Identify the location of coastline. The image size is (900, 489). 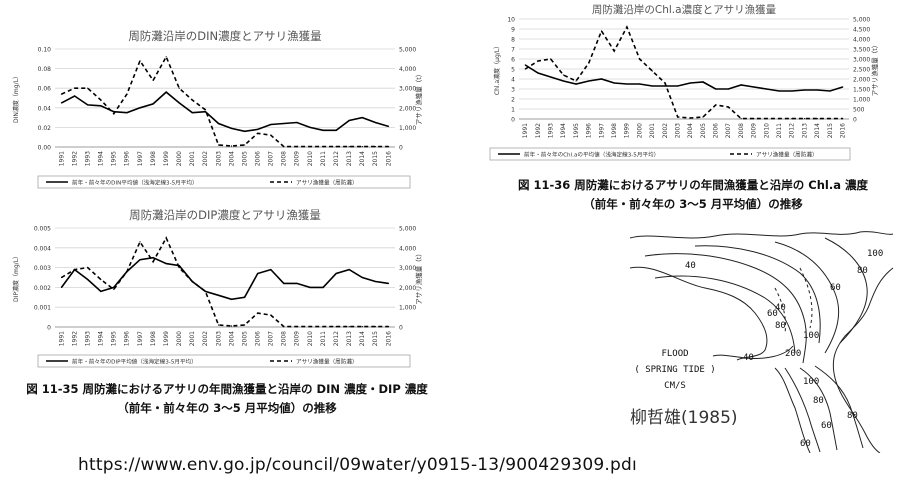
(863, 360).